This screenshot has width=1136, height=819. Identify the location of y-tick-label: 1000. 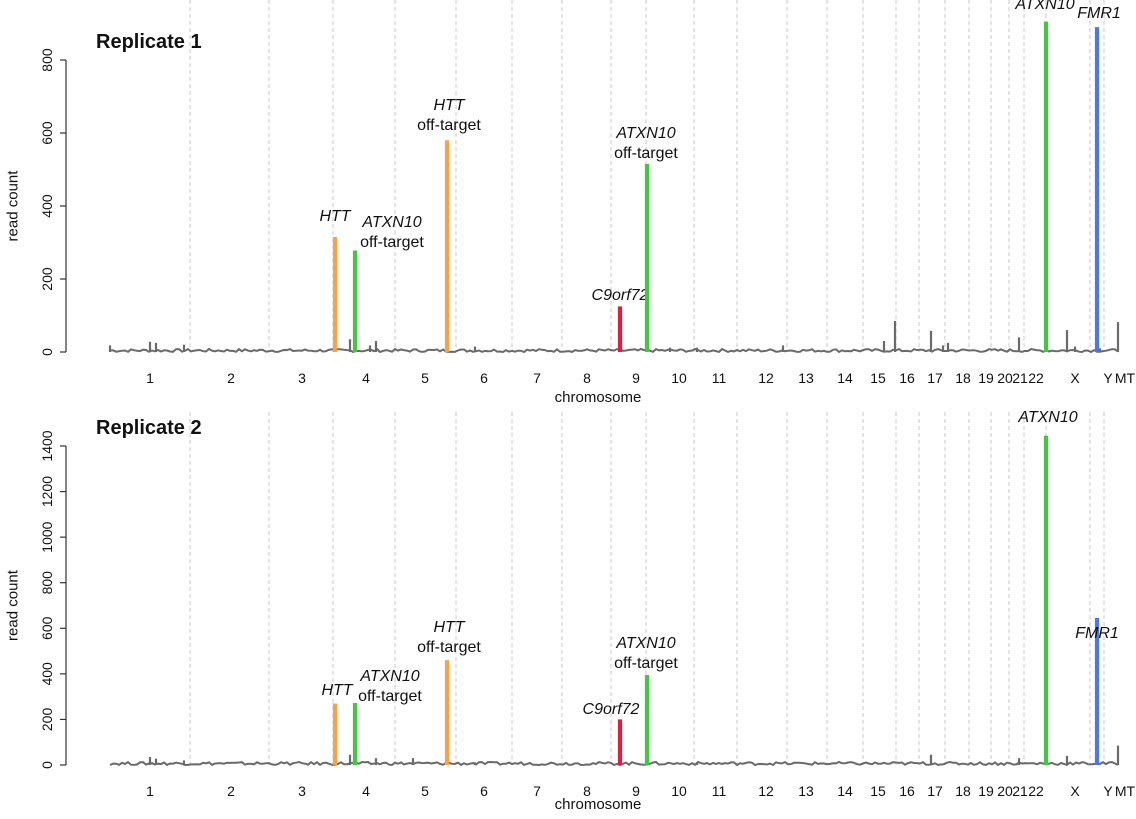
(47, 536).